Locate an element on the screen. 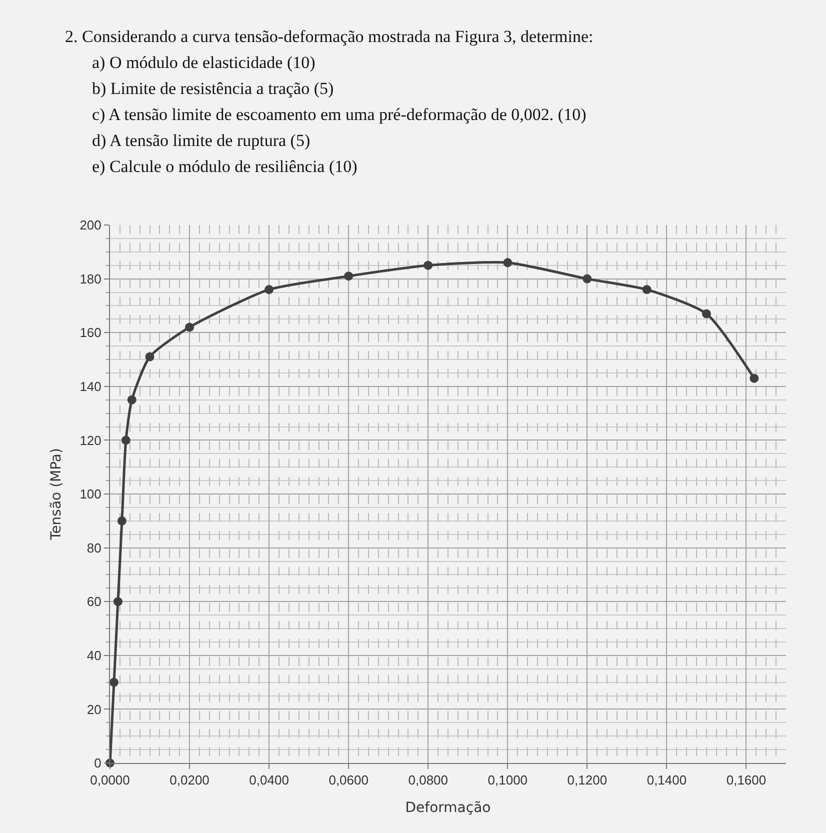 This screenshot has height=833, width=826. y-tick-label: 60 is located at coordinates (94, 602).